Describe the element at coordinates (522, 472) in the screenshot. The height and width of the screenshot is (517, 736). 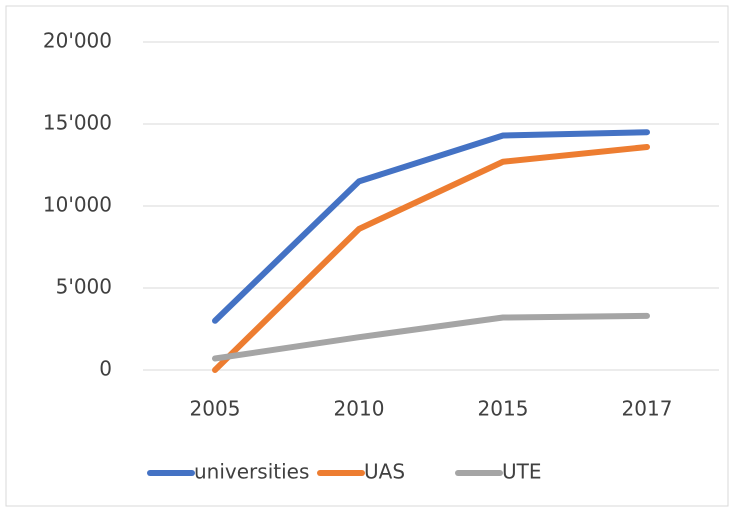
I see `legend-label: UTE` at that location.